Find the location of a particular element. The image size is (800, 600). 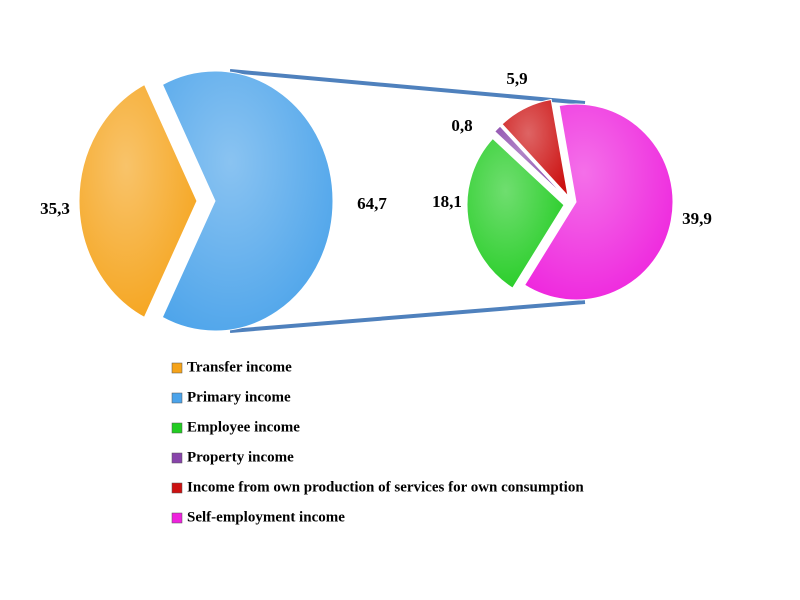

legend-label: Property income is located at coordinates (240, 457).